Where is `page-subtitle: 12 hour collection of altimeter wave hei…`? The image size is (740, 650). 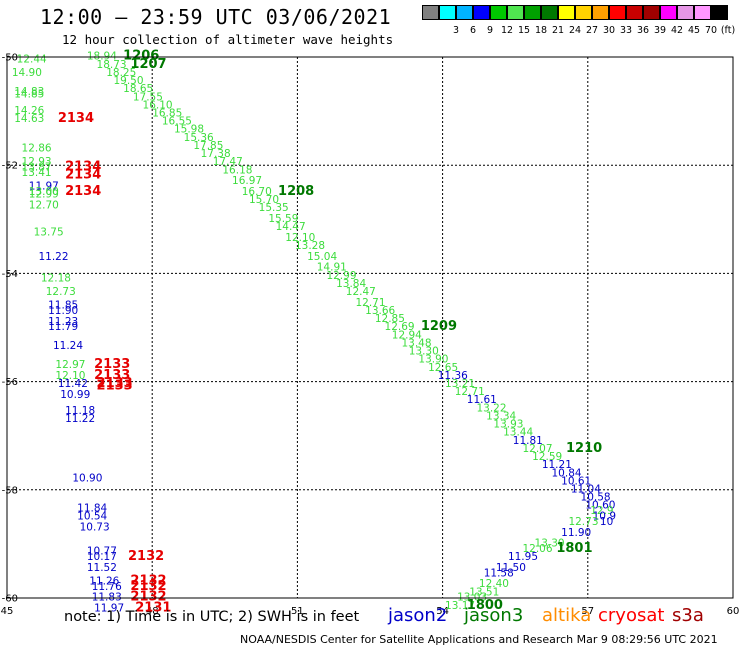
page-subtitle: 12 hour collection of altimeter wave hei… is located at coordinates (228, 39).